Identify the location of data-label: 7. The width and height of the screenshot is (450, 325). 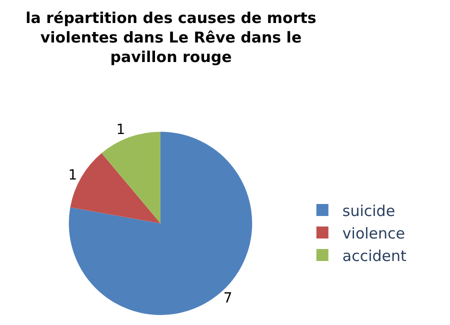
(227, 298).